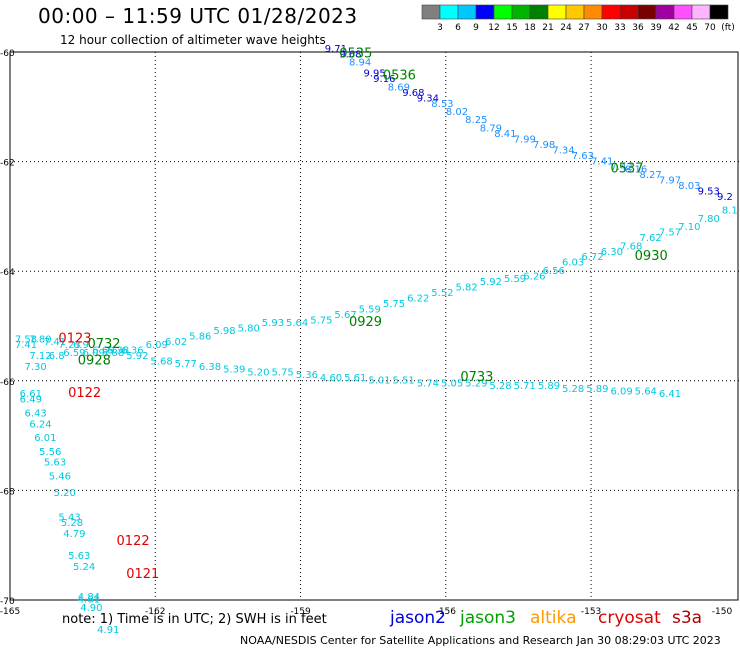  What do you see at coordinates (566, 28) in the screenshot?
I see `colorbar-label: 24` at bounding box center [566, 28].